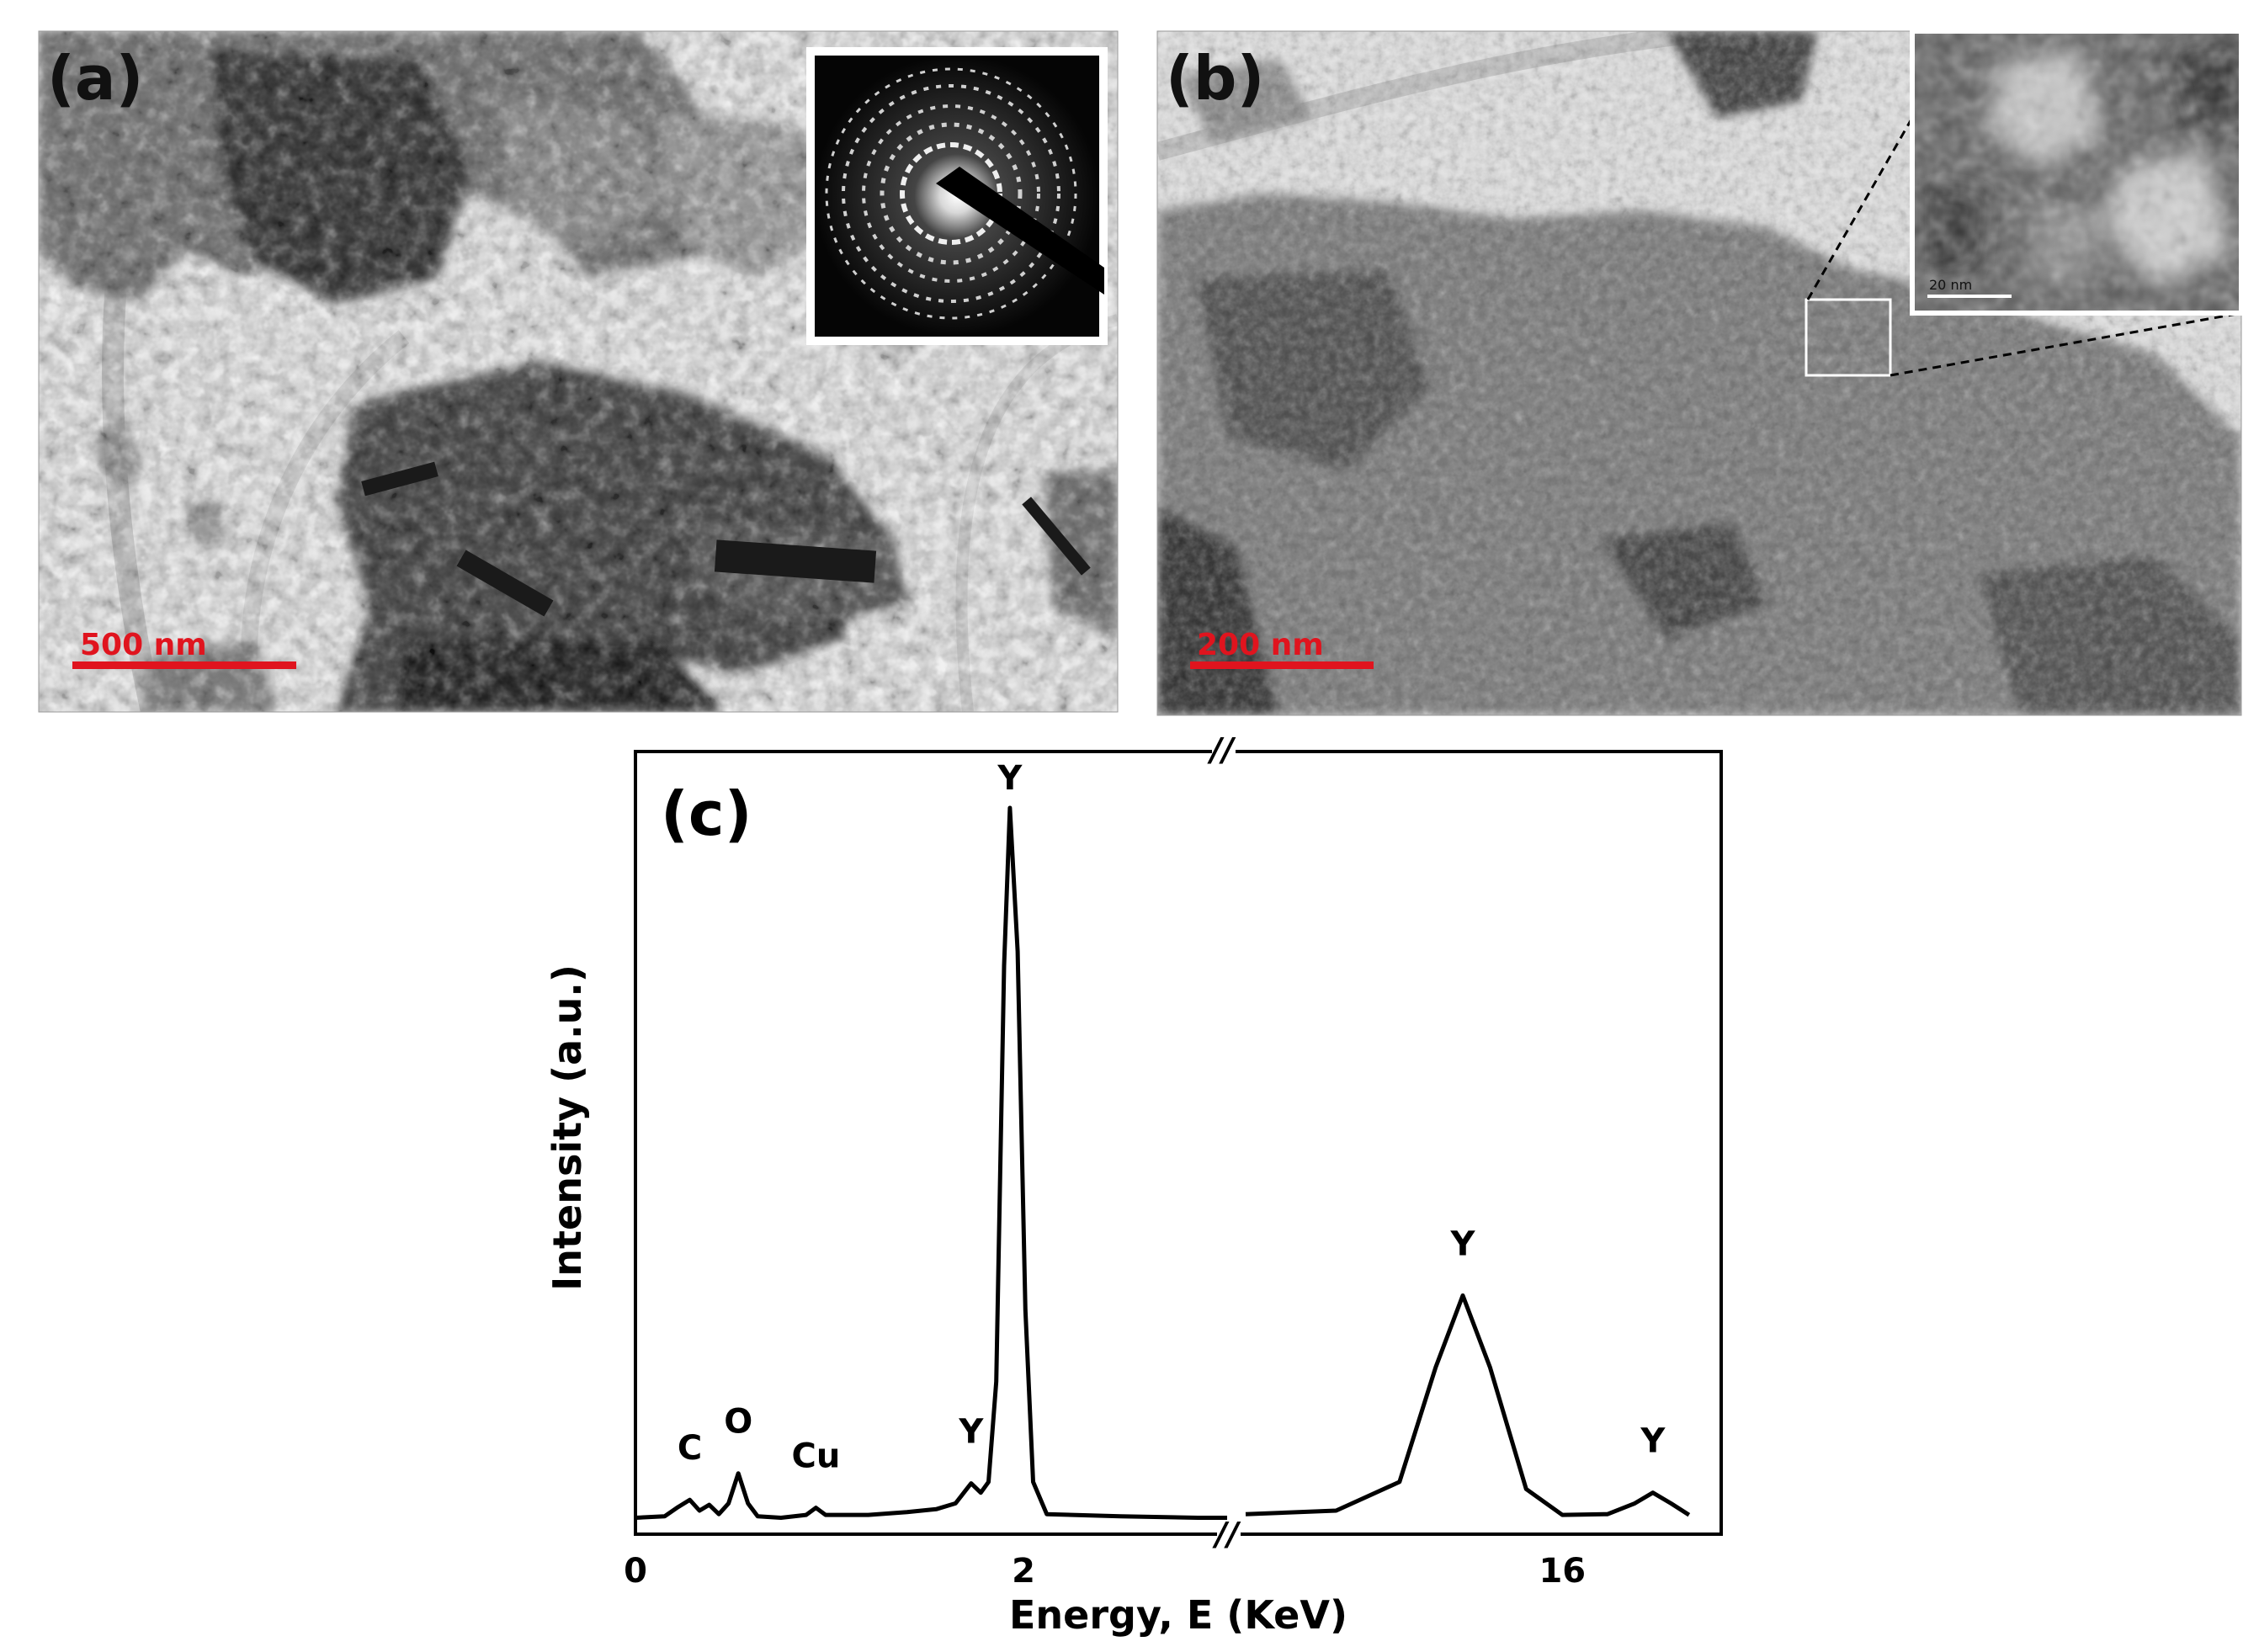 The image size is (2259, 1652). Describe the element at coordinates (1178, 1615) in the screenshot. I see `x-axis-label: Energy, E (KeV)` at that location.